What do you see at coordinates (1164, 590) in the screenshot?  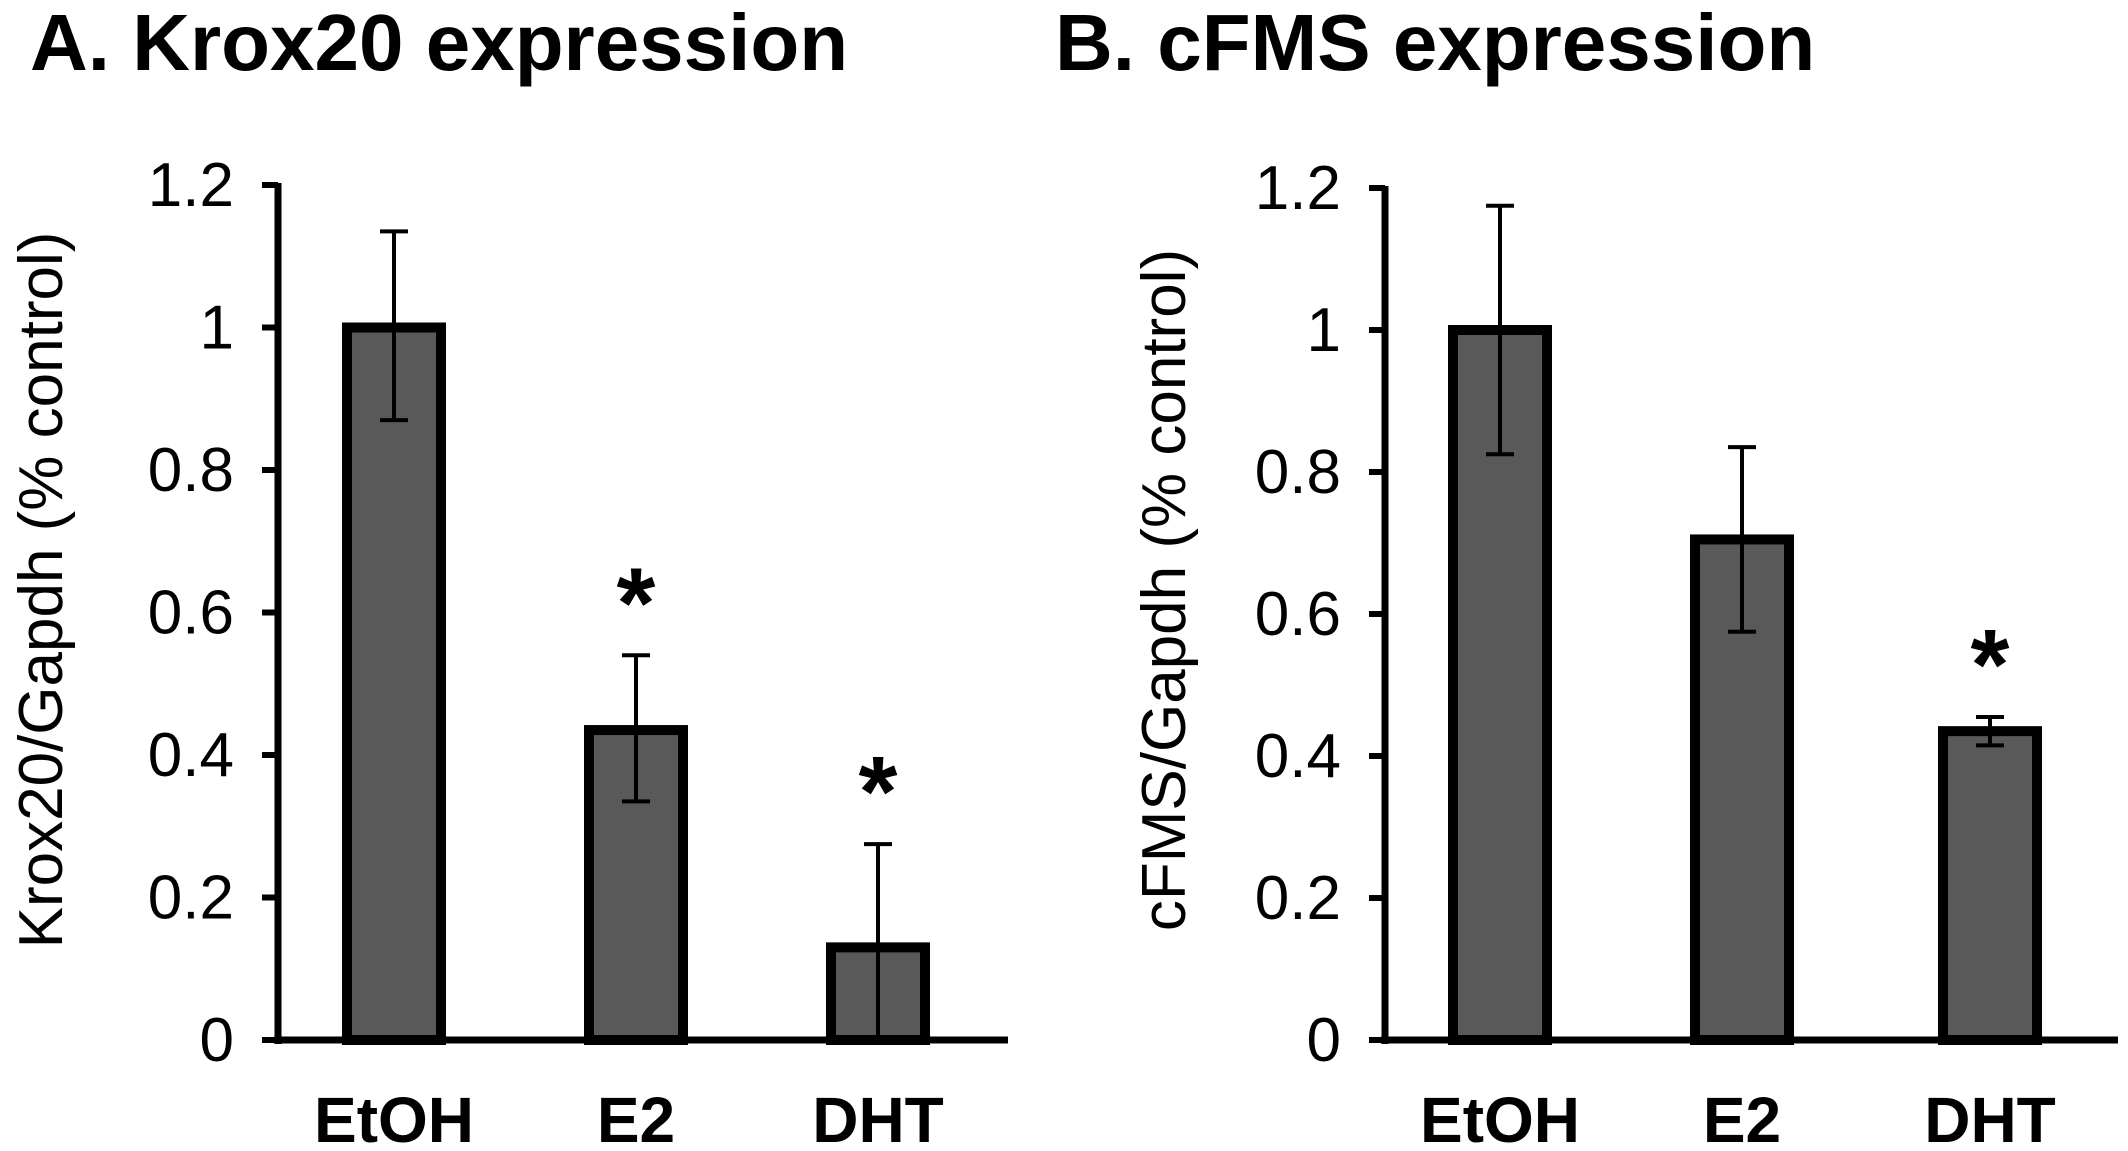 I see `y-axis-title-cfms: cFMS/Gapdh (% control)` at bounding box center [1164, 590].